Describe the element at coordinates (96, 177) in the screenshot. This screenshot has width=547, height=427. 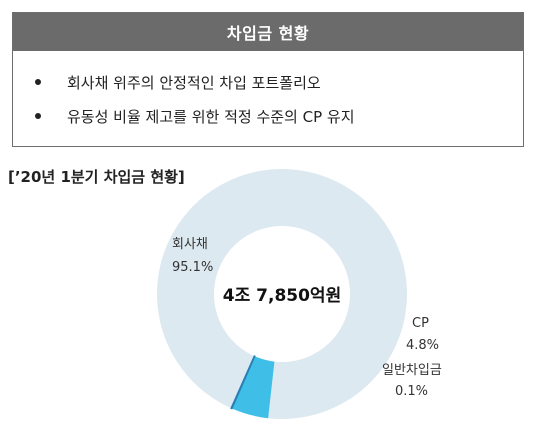
I see `chart-title: [’20년 1분기 차입금 현황]` at that location.